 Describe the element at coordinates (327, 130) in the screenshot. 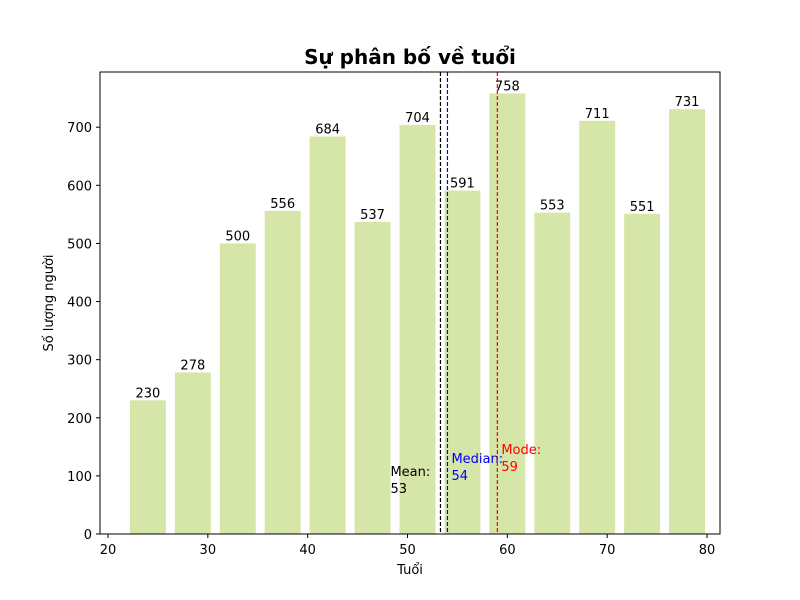

I see `bar-value-label: 684` at that location.